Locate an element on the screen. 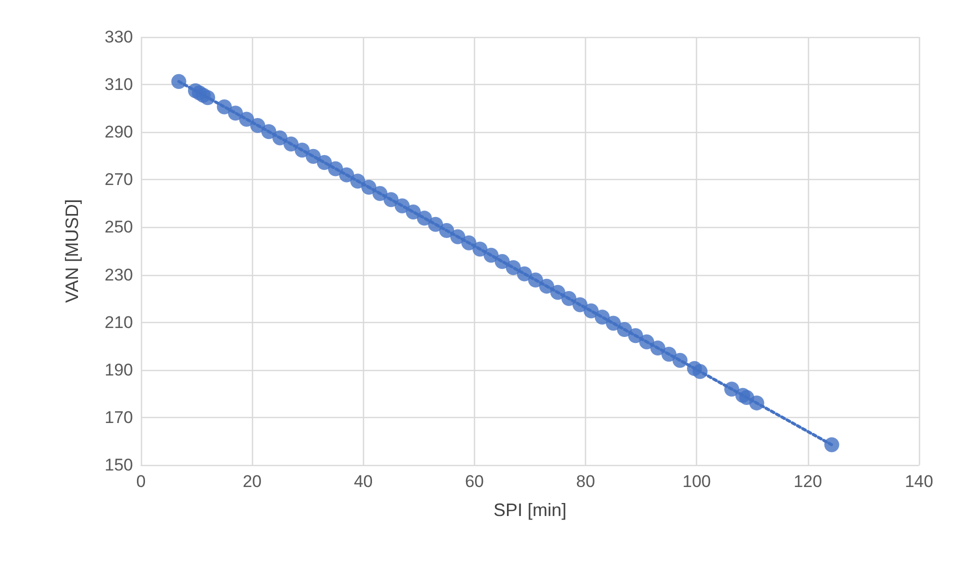  x-tick-label: 60 is located at coordinates (474, 481).